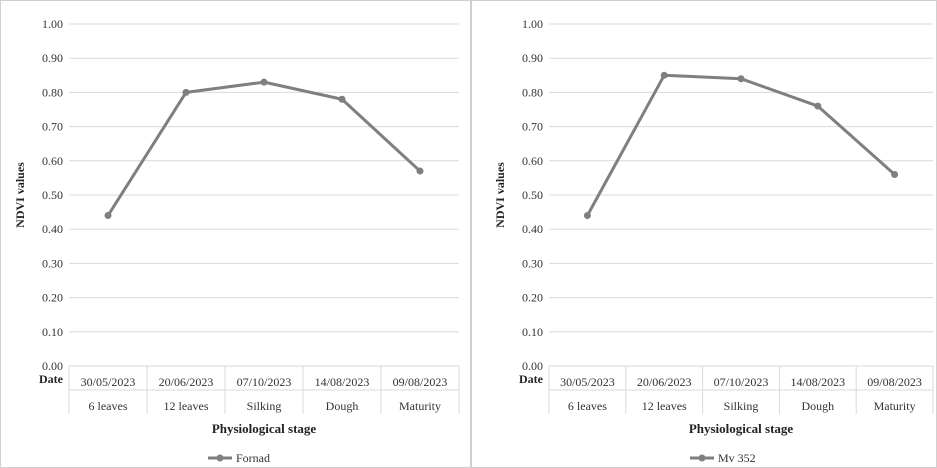 This screenshot has height=468, width=937. What do you see at coordinates (737, 458) in the screenshot?
I see `legend-label: Mv 352` at bounding box center [737, 458].